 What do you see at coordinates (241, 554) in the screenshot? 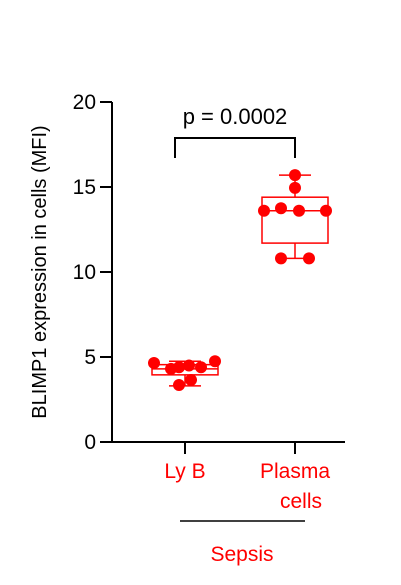
I see `group-label: Sepsis` at bounding box center [241, 554].